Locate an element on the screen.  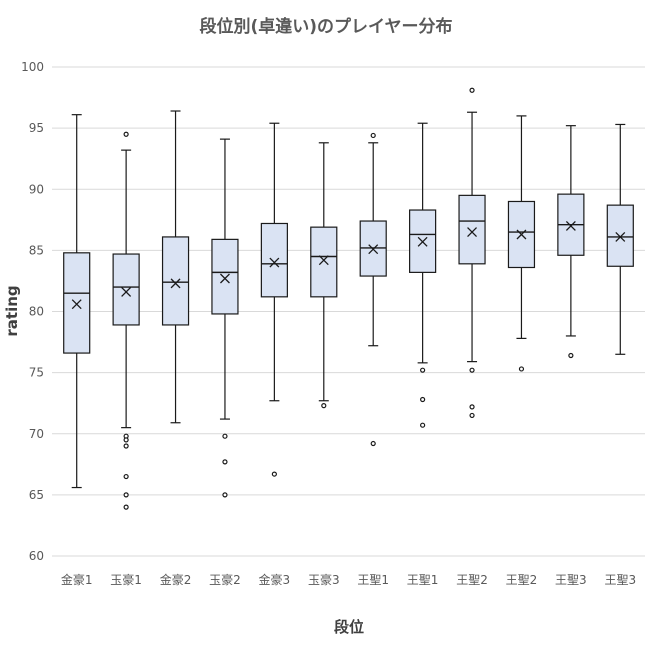
y-tick-label: 75 is located at coordinates (36, 373).